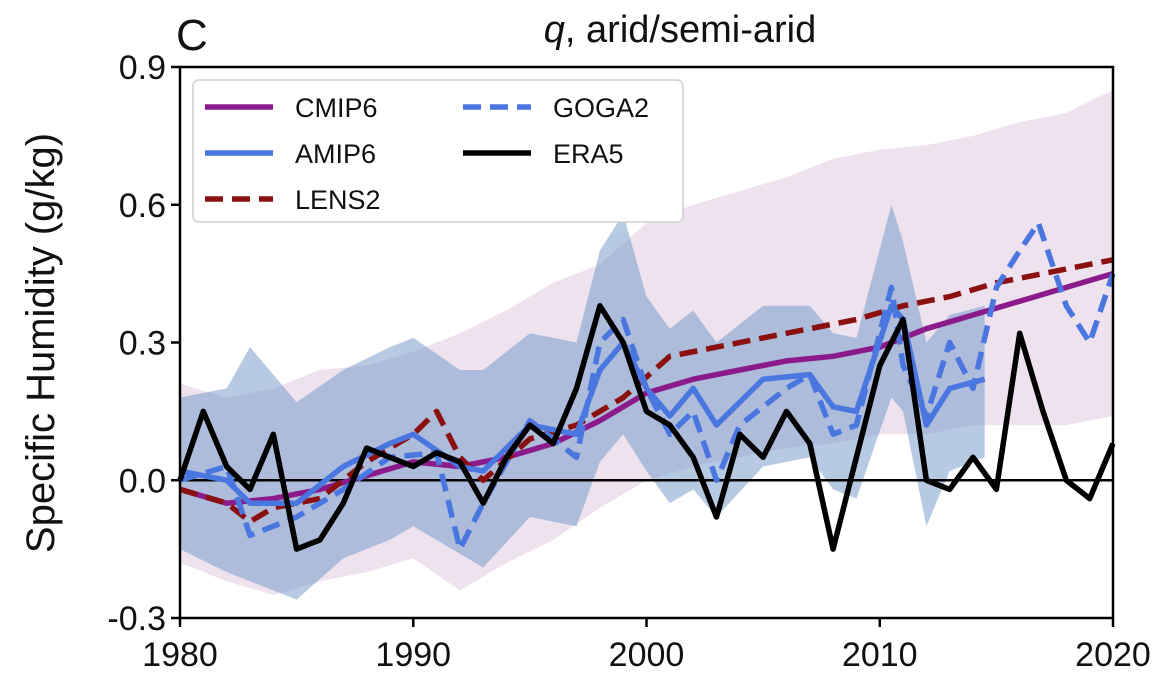  Describe the element at coordinates (680, 30) in the screenshot. I see `chart-title: q, arid/semi-arid` at that location.